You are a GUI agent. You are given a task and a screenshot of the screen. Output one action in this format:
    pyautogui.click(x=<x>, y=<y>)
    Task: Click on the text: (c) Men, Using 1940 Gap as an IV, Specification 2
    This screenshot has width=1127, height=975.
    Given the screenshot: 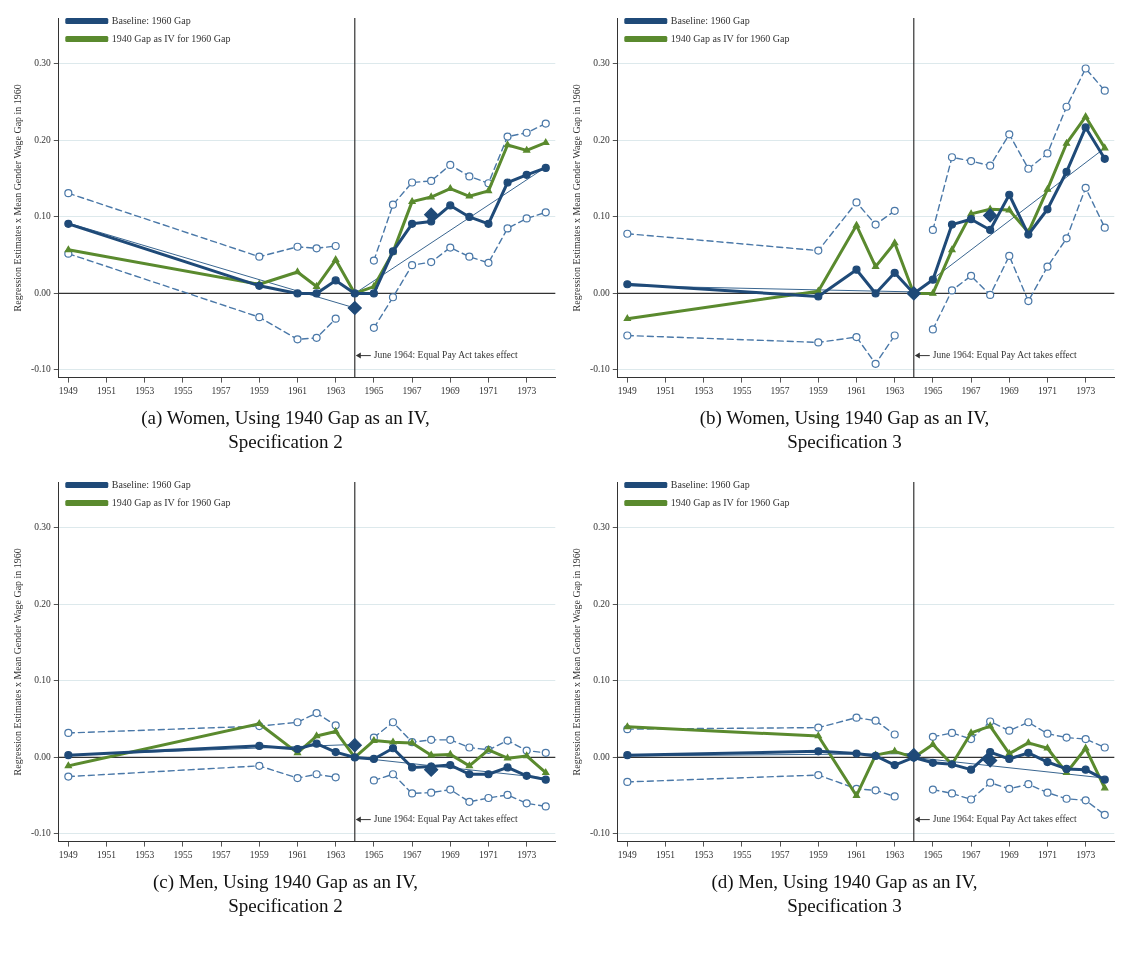 What is the action you would take?
    pyautogui.click(x=285, y=894)
    